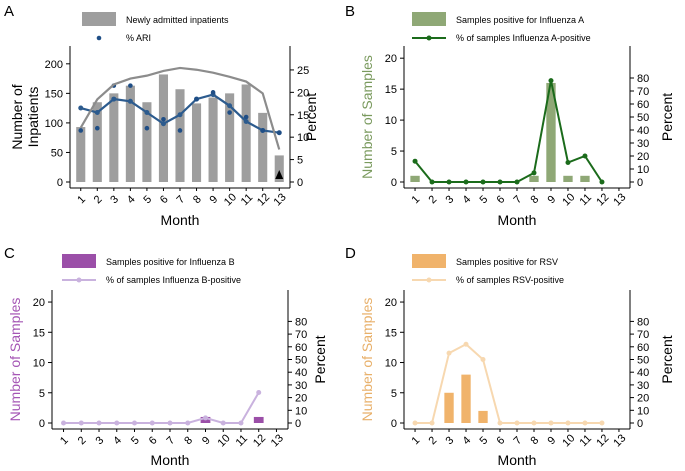 Image resolution: width=685 pixels, height=471 pixels. Describe the element at coordinates (643, 170) in the screenshot. I see `y2-tick-label: 10` at that location.